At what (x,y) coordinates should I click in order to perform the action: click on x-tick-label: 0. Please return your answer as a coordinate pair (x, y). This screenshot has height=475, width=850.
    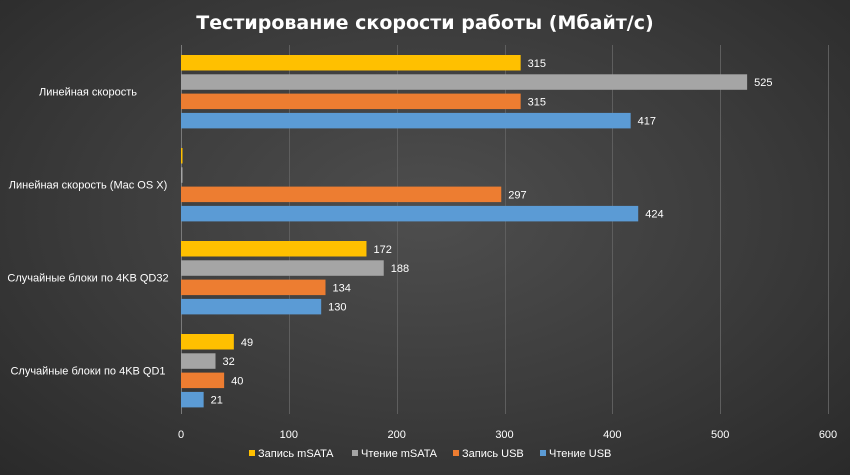
    Looking at the image, I should click on (181, 435).